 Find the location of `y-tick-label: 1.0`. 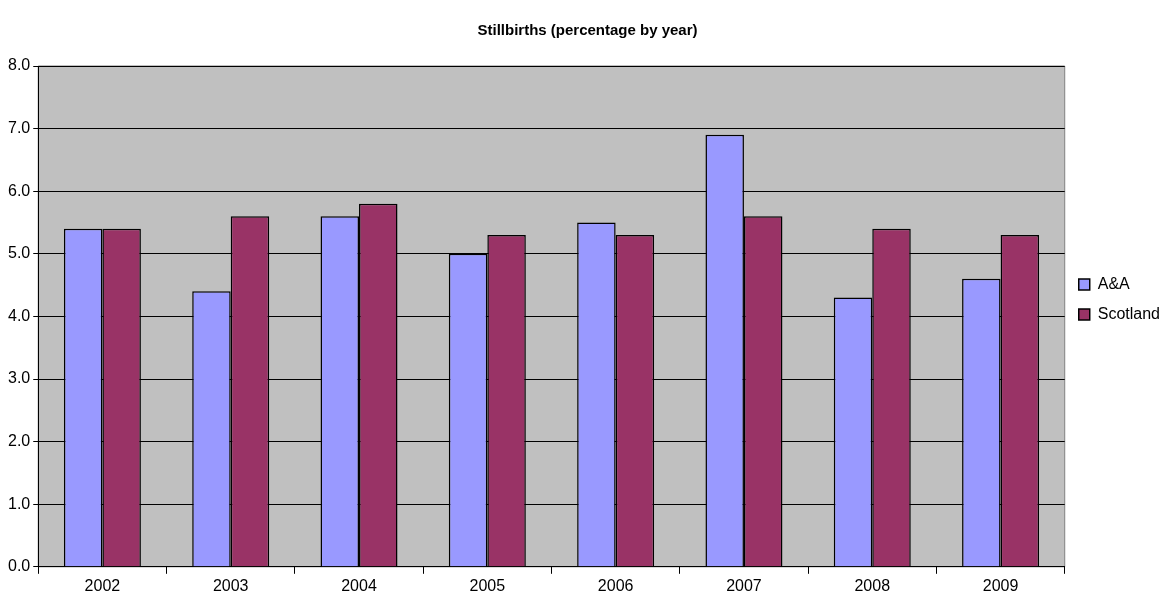

y-tick-label: 1.0 is located at coordinates (19, 503).